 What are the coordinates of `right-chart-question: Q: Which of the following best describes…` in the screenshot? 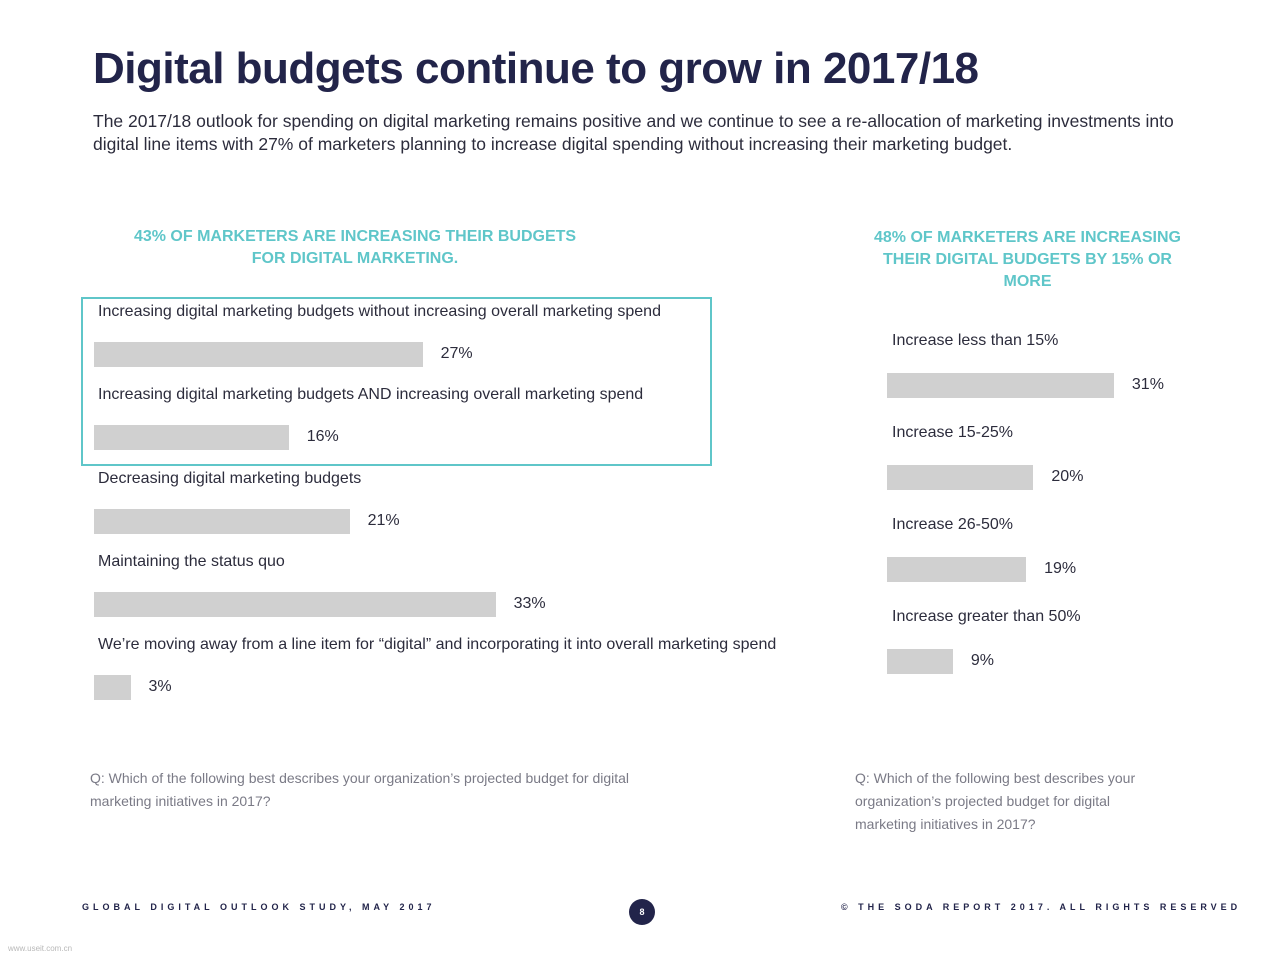 It's located at (995, 801).